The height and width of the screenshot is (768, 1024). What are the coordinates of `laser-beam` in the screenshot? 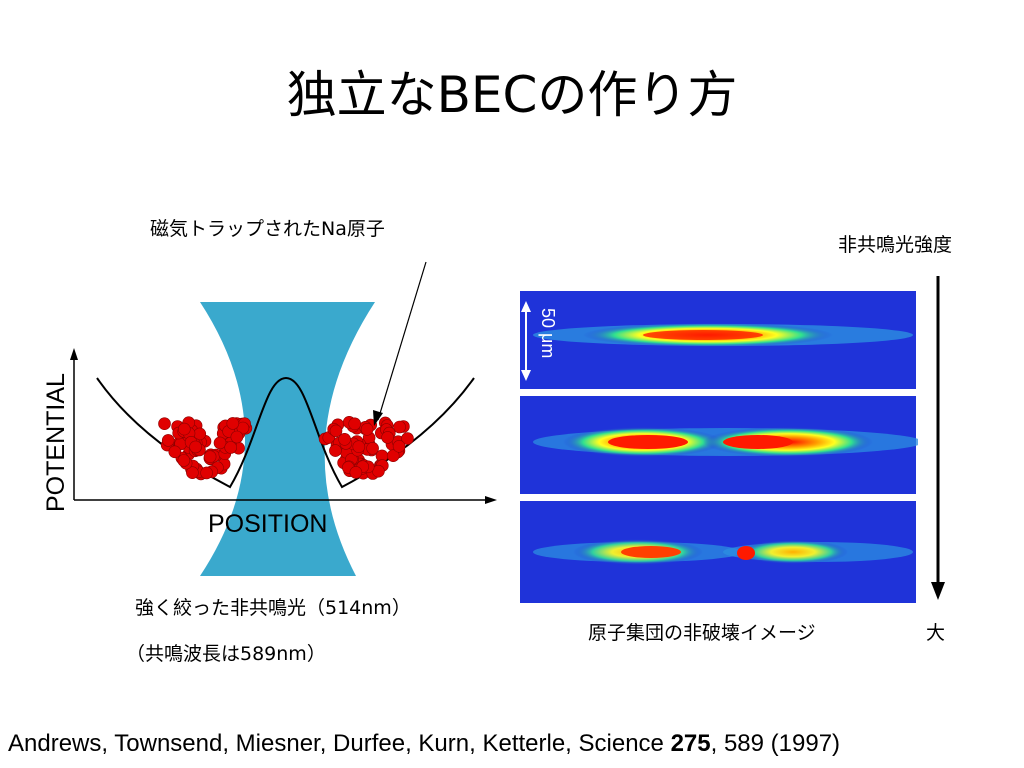 It's located at (287, 439).